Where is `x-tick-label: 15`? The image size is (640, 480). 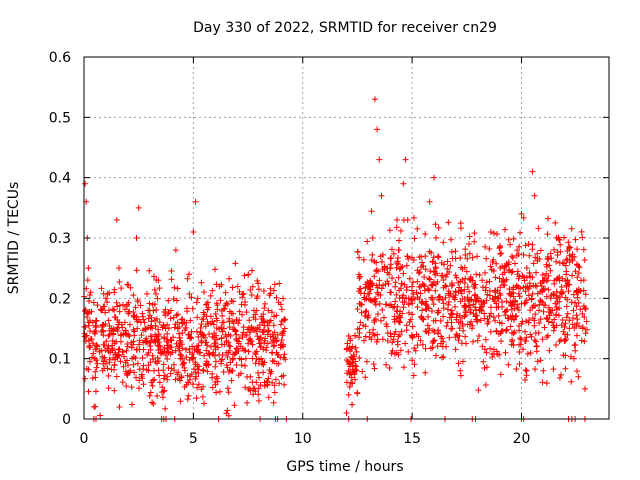
x-tick-label: 15 is located at coordinates (412, 439).